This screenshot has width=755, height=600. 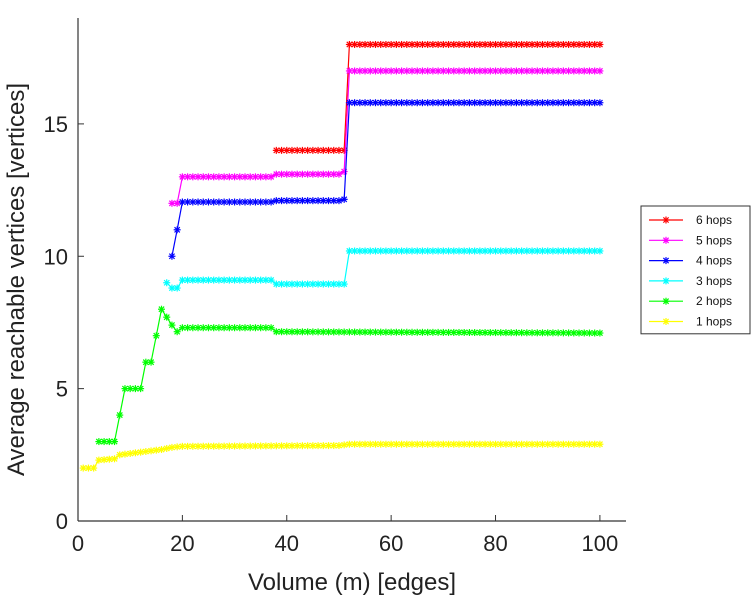 I want to click on legend-item: 4 hops, so click(x=690, y=261).